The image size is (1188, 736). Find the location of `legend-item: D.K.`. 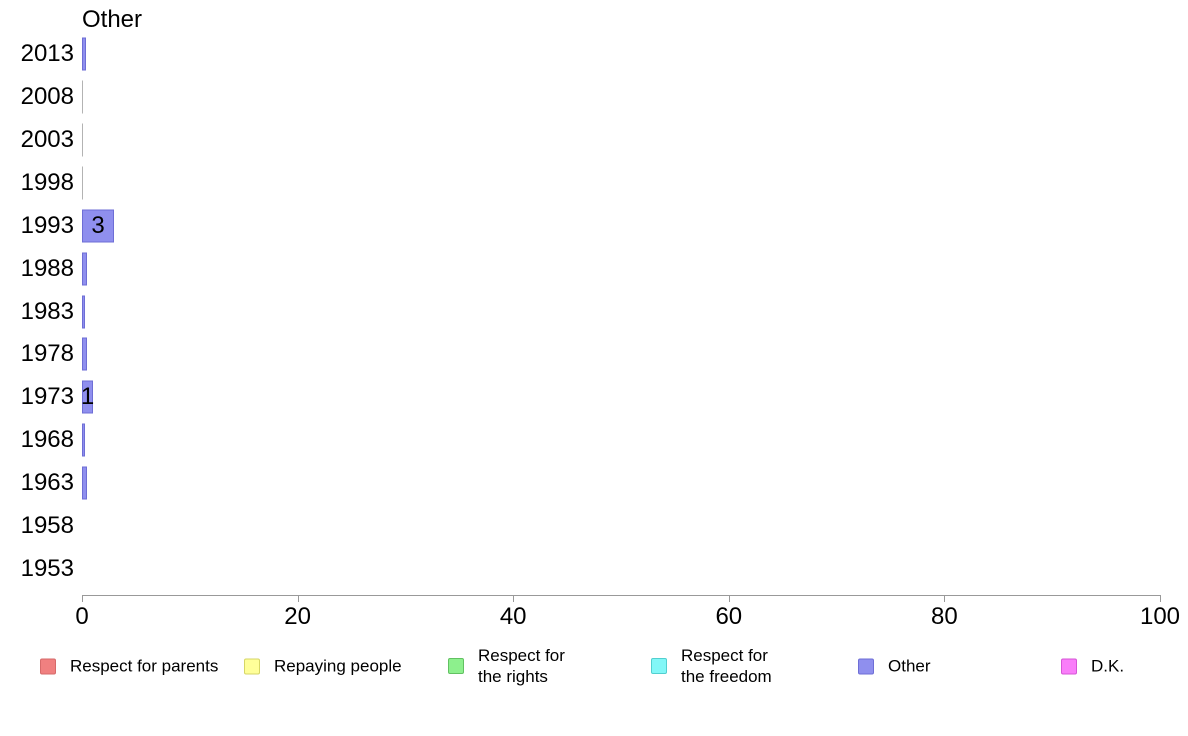

legend-item: D.K. is located at coordinates (1092, 666).